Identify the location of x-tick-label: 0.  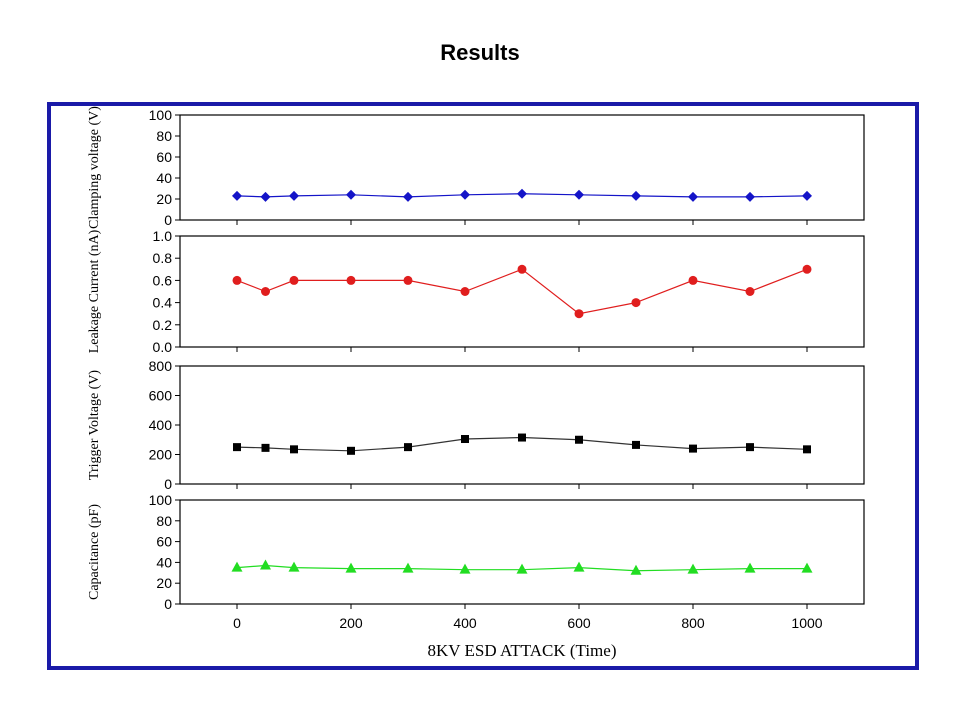
(237, 623).